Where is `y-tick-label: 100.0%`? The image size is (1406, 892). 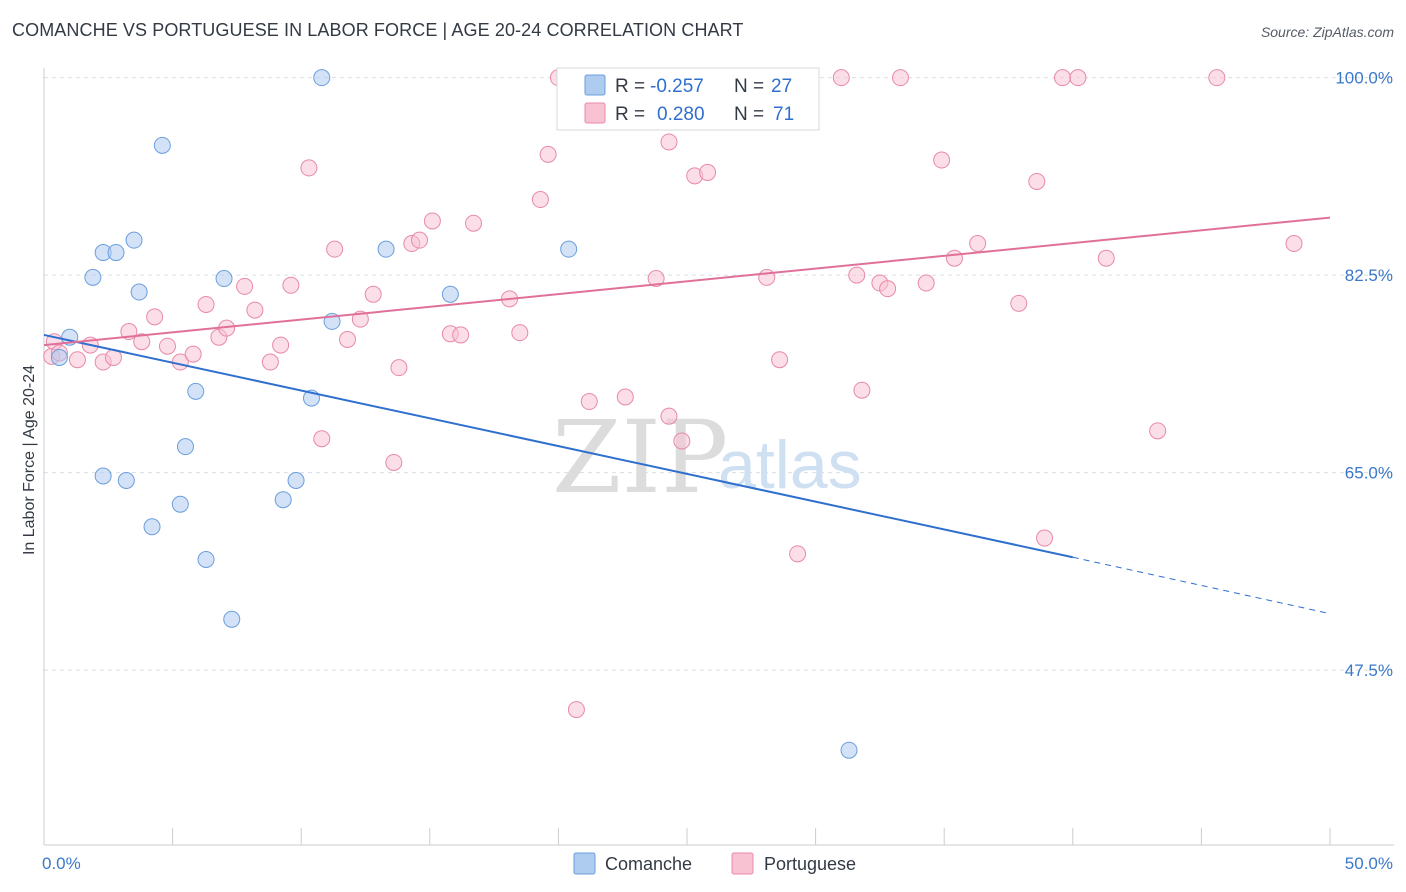 y-tick-label: 100.0% is located at coordinates (1364, 78).